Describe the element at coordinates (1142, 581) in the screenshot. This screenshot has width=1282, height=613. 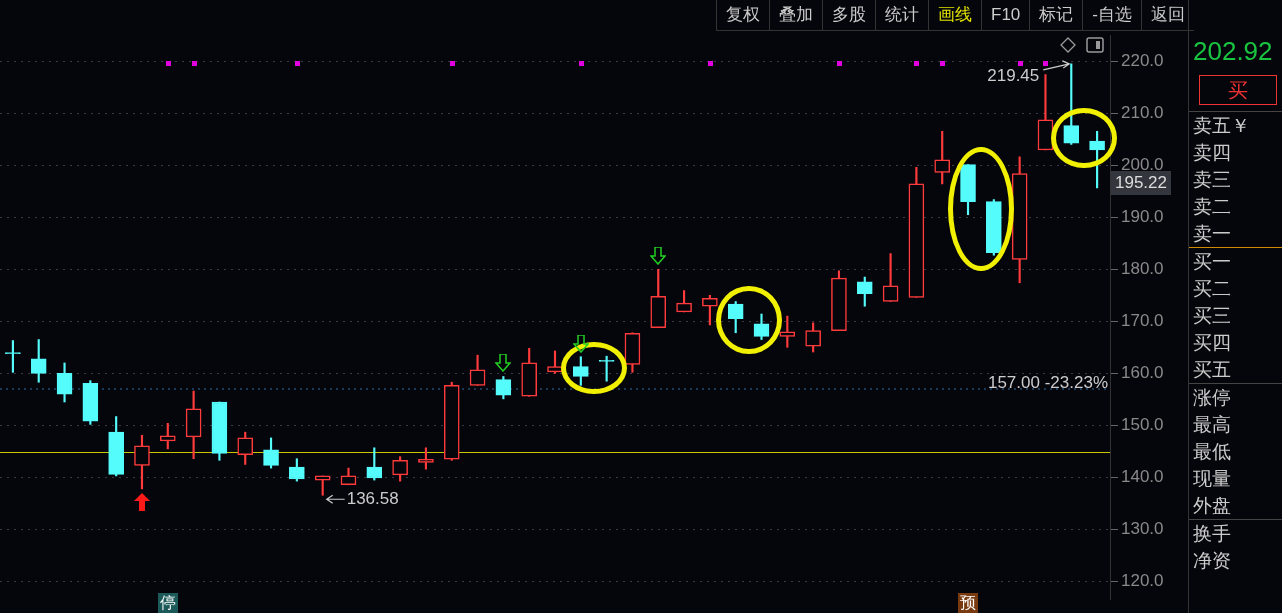
I see `y-tick-label: 120.0` at that location.